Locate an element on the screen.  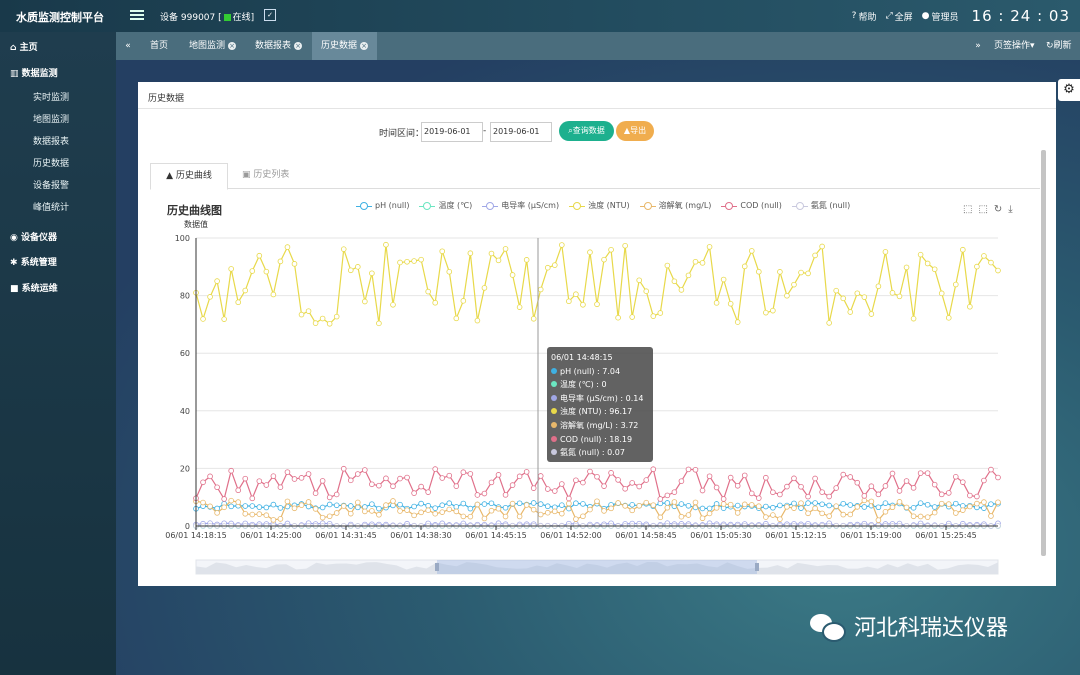
tooltip-label: 电导率 (μS/cm) : 0.14 is located at coordinates (602, 398).